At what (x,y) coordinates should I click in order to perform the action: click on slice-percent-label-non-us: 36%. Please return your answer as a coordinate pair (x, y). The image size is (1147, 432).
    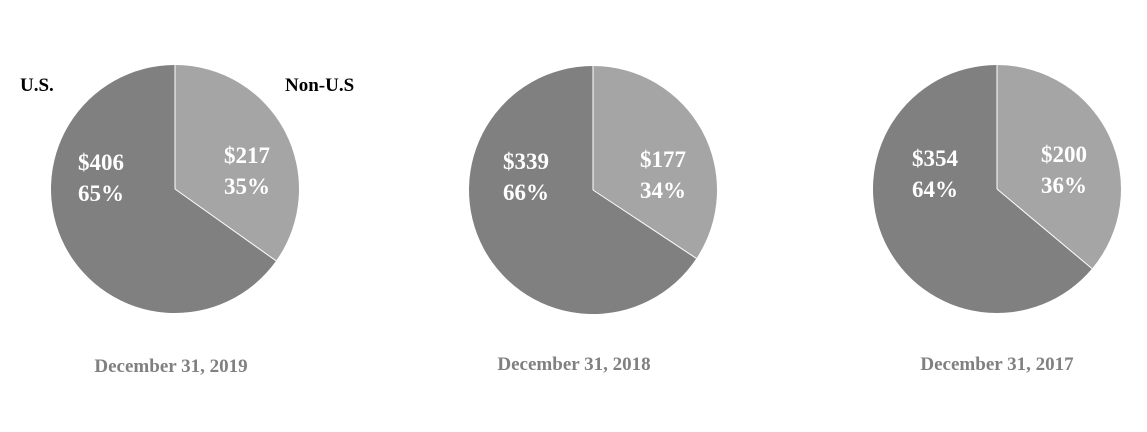
    Looking at the image, I should click on (1064, 185).